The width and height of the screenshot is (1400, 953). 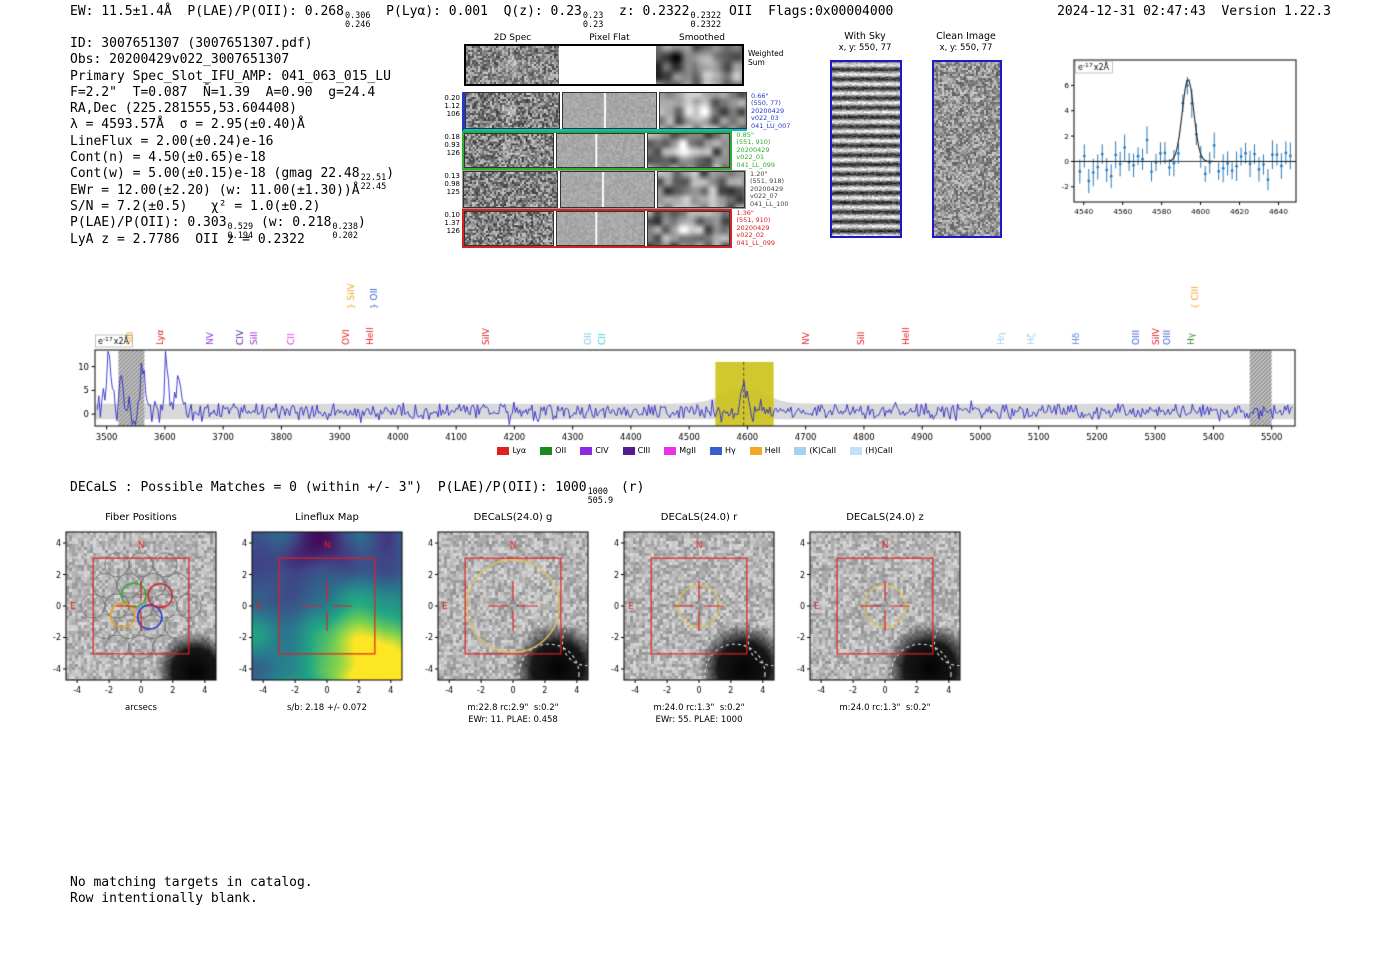 What do you see at coordinates (600, 500) in the screenshot?
I see `decals-line-sub: 505.9` at bounding box center [600, 500].